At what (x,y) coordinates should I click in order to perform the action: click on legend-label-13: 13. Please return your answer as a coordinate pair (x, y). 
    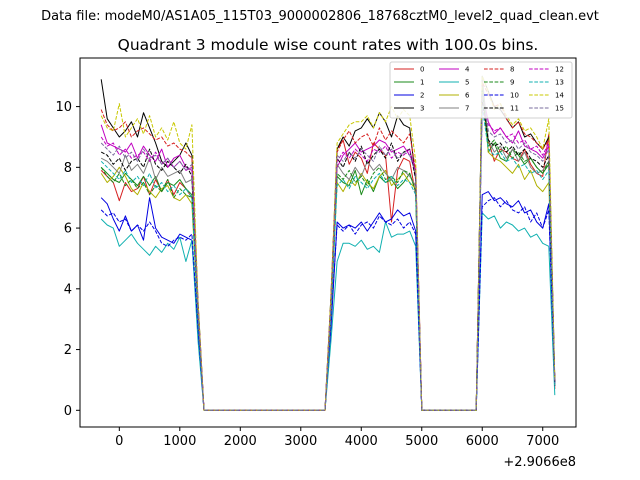
    Looking at the image, I should click on (559, 83).